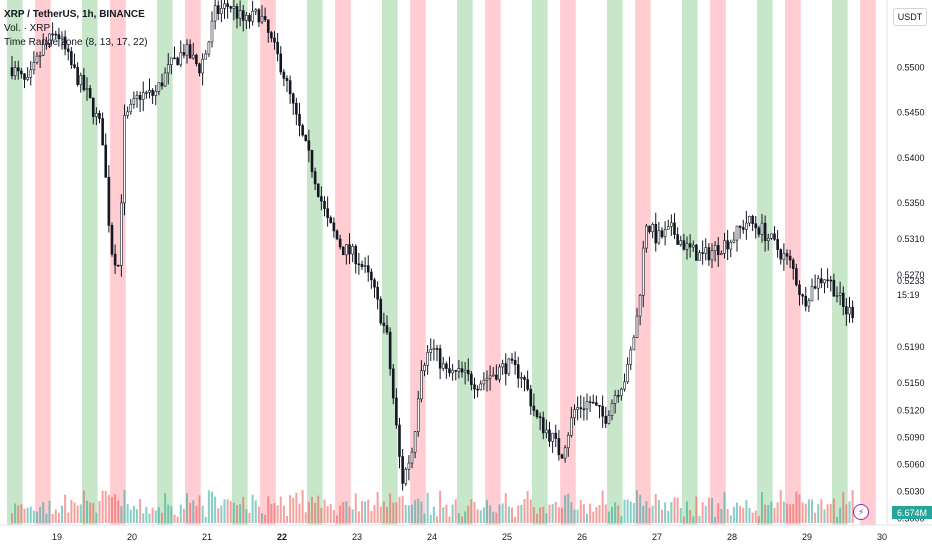 This screenshot has height=550, width=932. I want to click on time-tick-label: 29, so click(807, 537).